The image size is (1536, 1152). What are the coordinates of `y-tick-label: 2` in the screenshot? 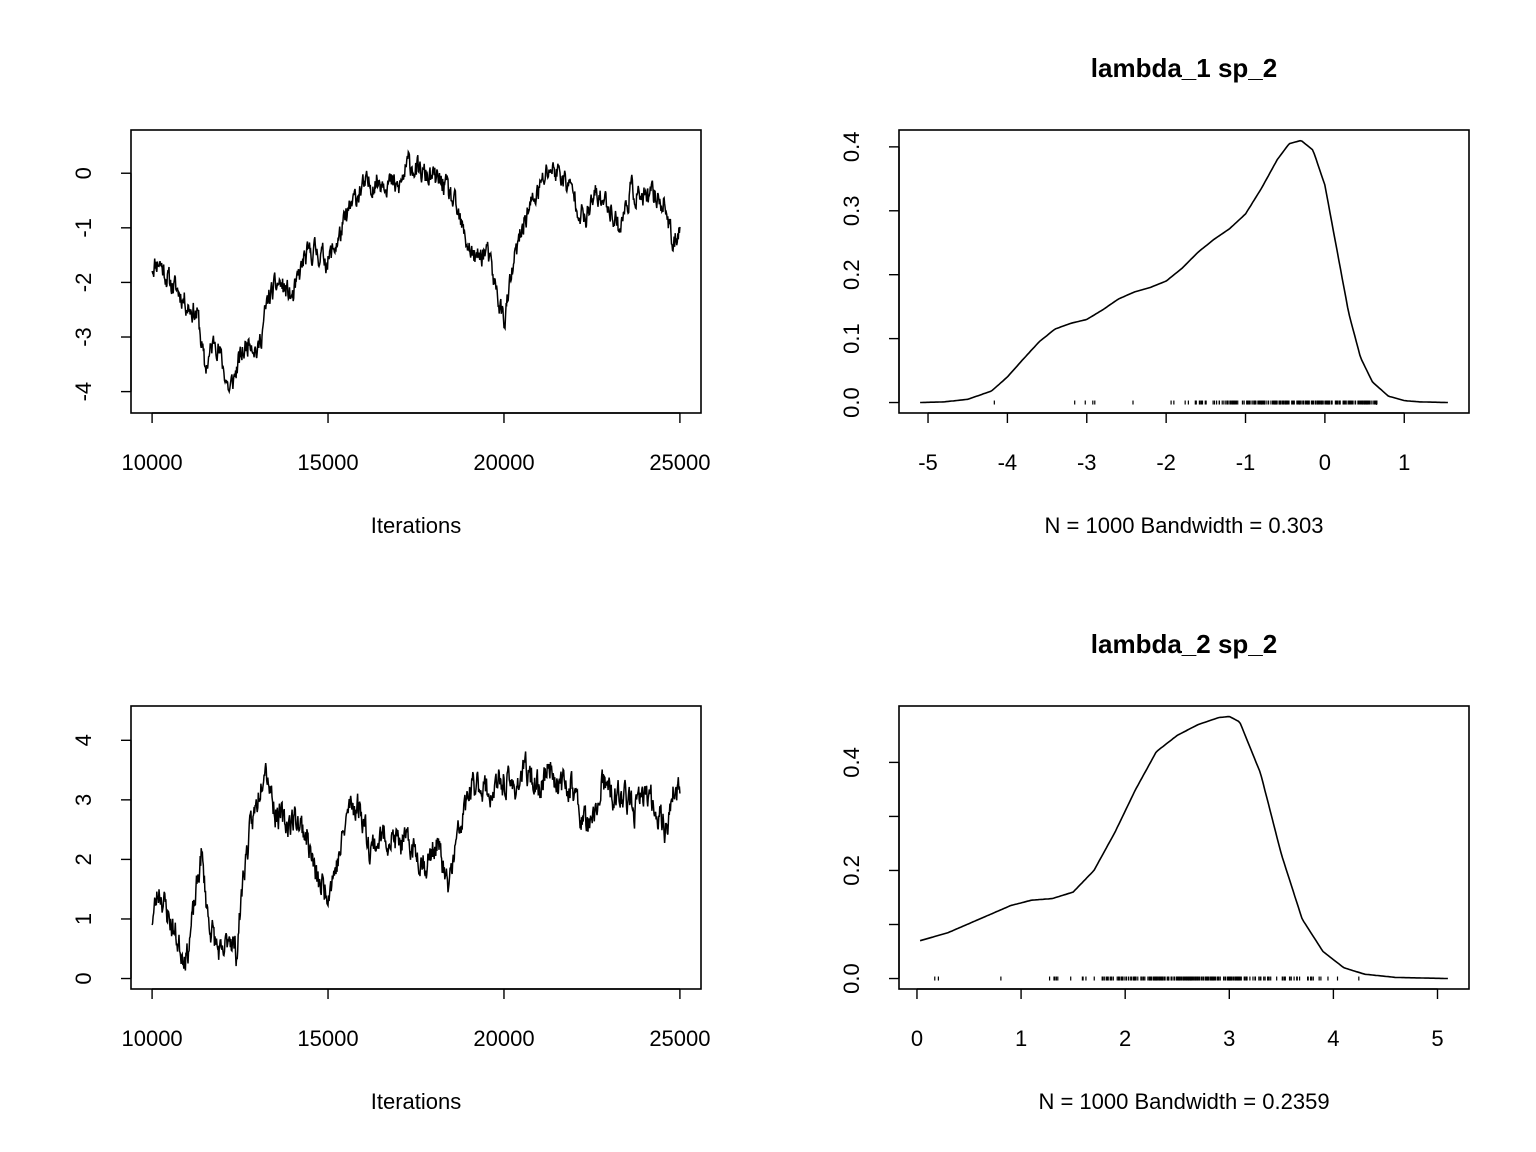 It's located at (83, 859).